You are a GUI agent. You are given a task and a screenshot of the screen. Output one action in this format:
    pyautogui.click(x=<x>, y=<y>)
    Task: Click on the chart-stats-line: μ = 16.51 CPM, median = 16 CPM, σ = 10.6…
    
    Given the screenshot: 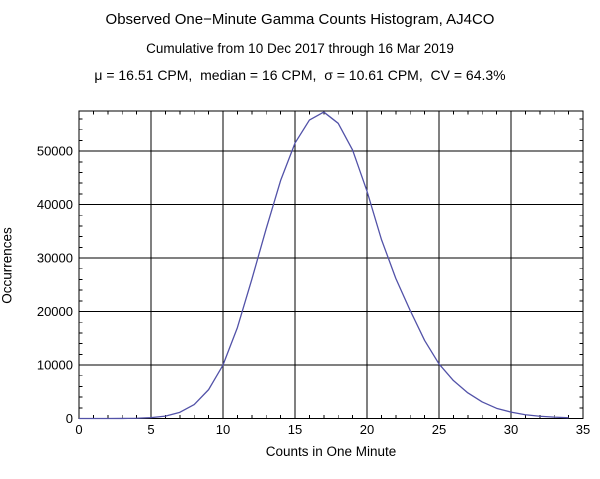 What is the action you would take?
    pyautogui.click(x=300, y=75)
    